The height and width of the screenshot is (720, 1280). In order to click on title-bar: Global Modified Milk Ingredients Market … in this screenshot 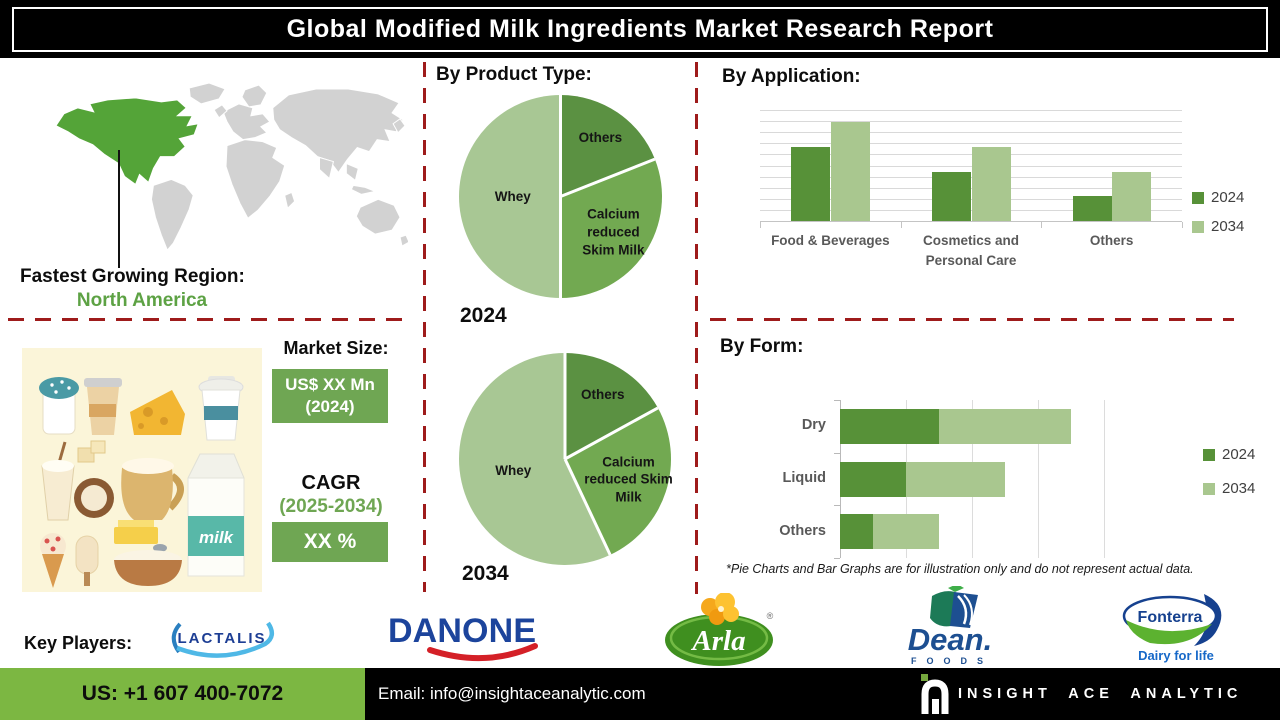, I will do `click(640, 29)`.